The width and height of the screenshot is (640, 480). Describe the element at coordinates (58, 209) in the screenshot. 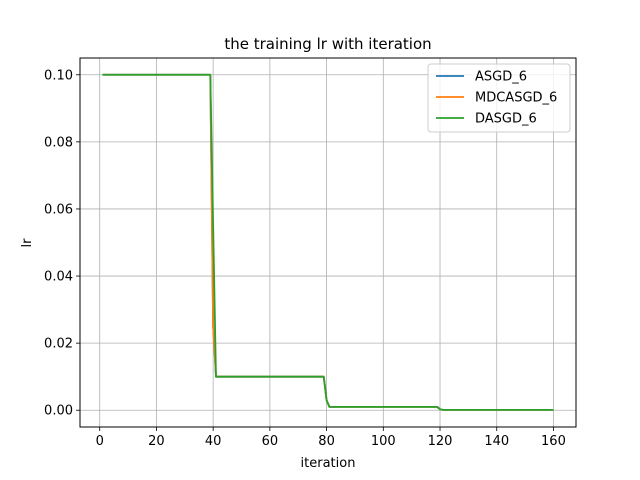

I see `y-tick-label: 0.06` at that location.